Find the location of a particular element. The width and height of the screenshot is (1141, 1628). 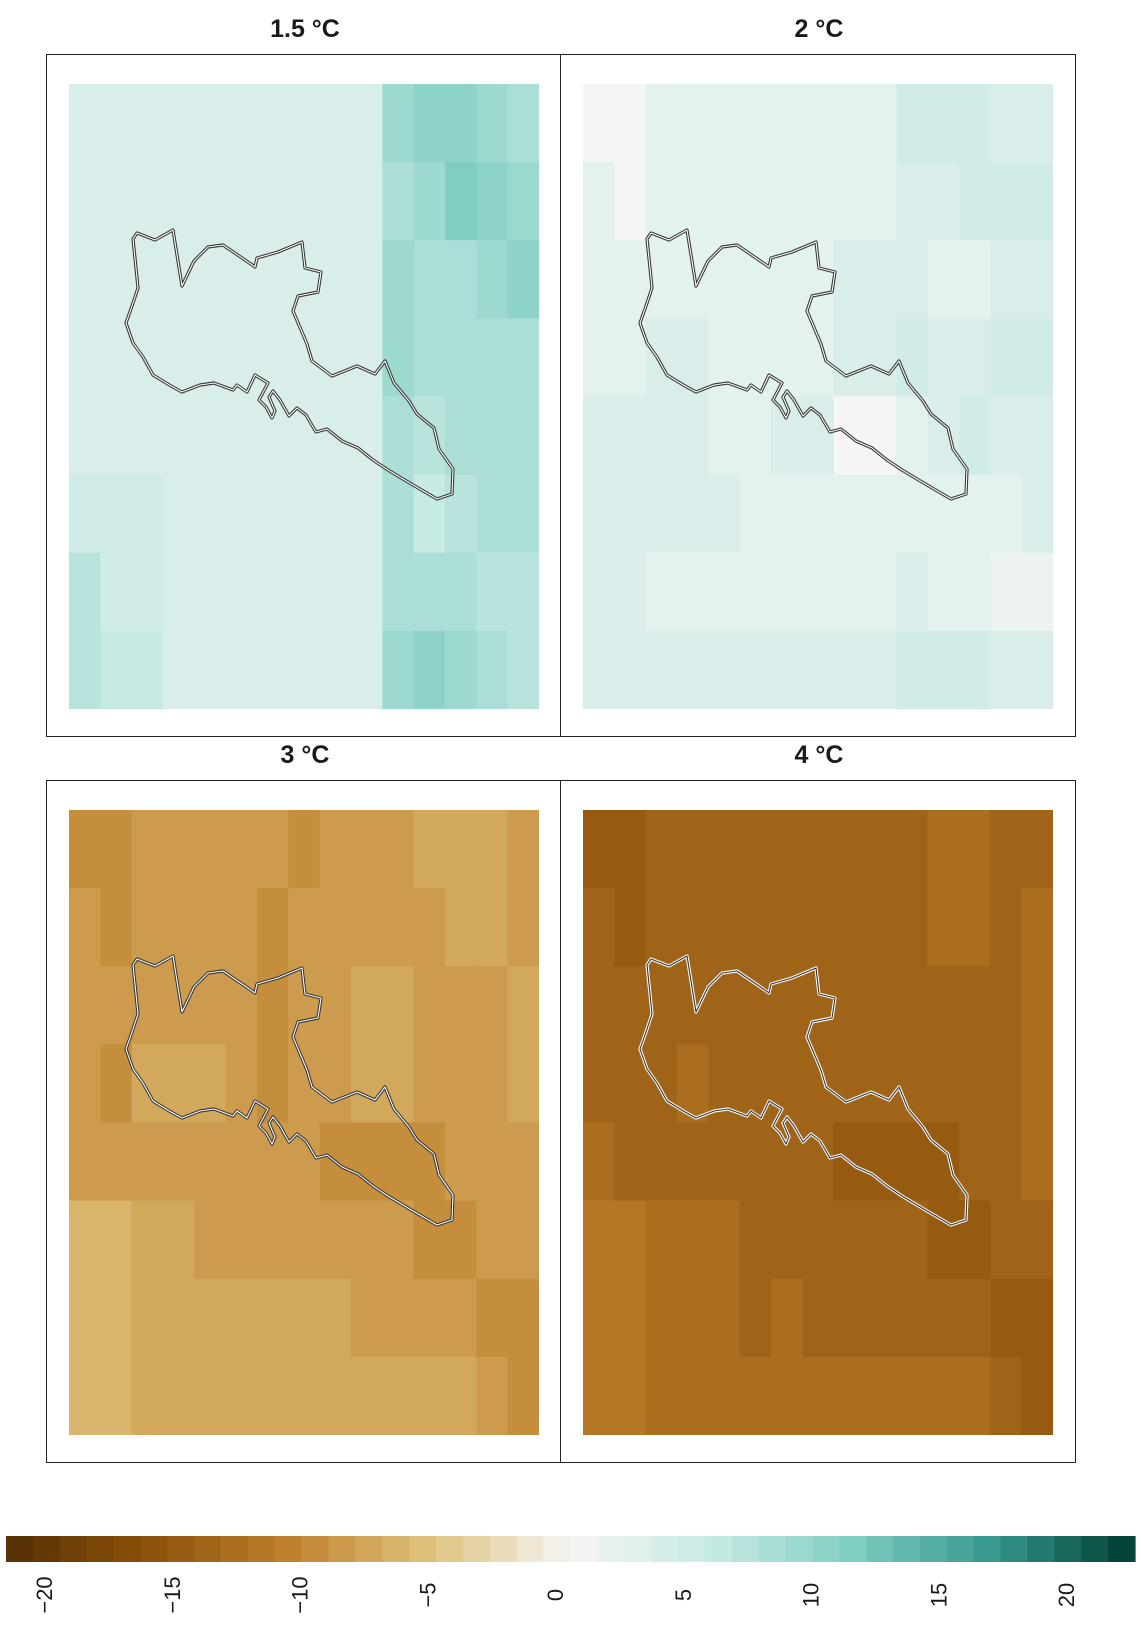

legend-tick-label: 10 is located at coordinates (811, 1595).